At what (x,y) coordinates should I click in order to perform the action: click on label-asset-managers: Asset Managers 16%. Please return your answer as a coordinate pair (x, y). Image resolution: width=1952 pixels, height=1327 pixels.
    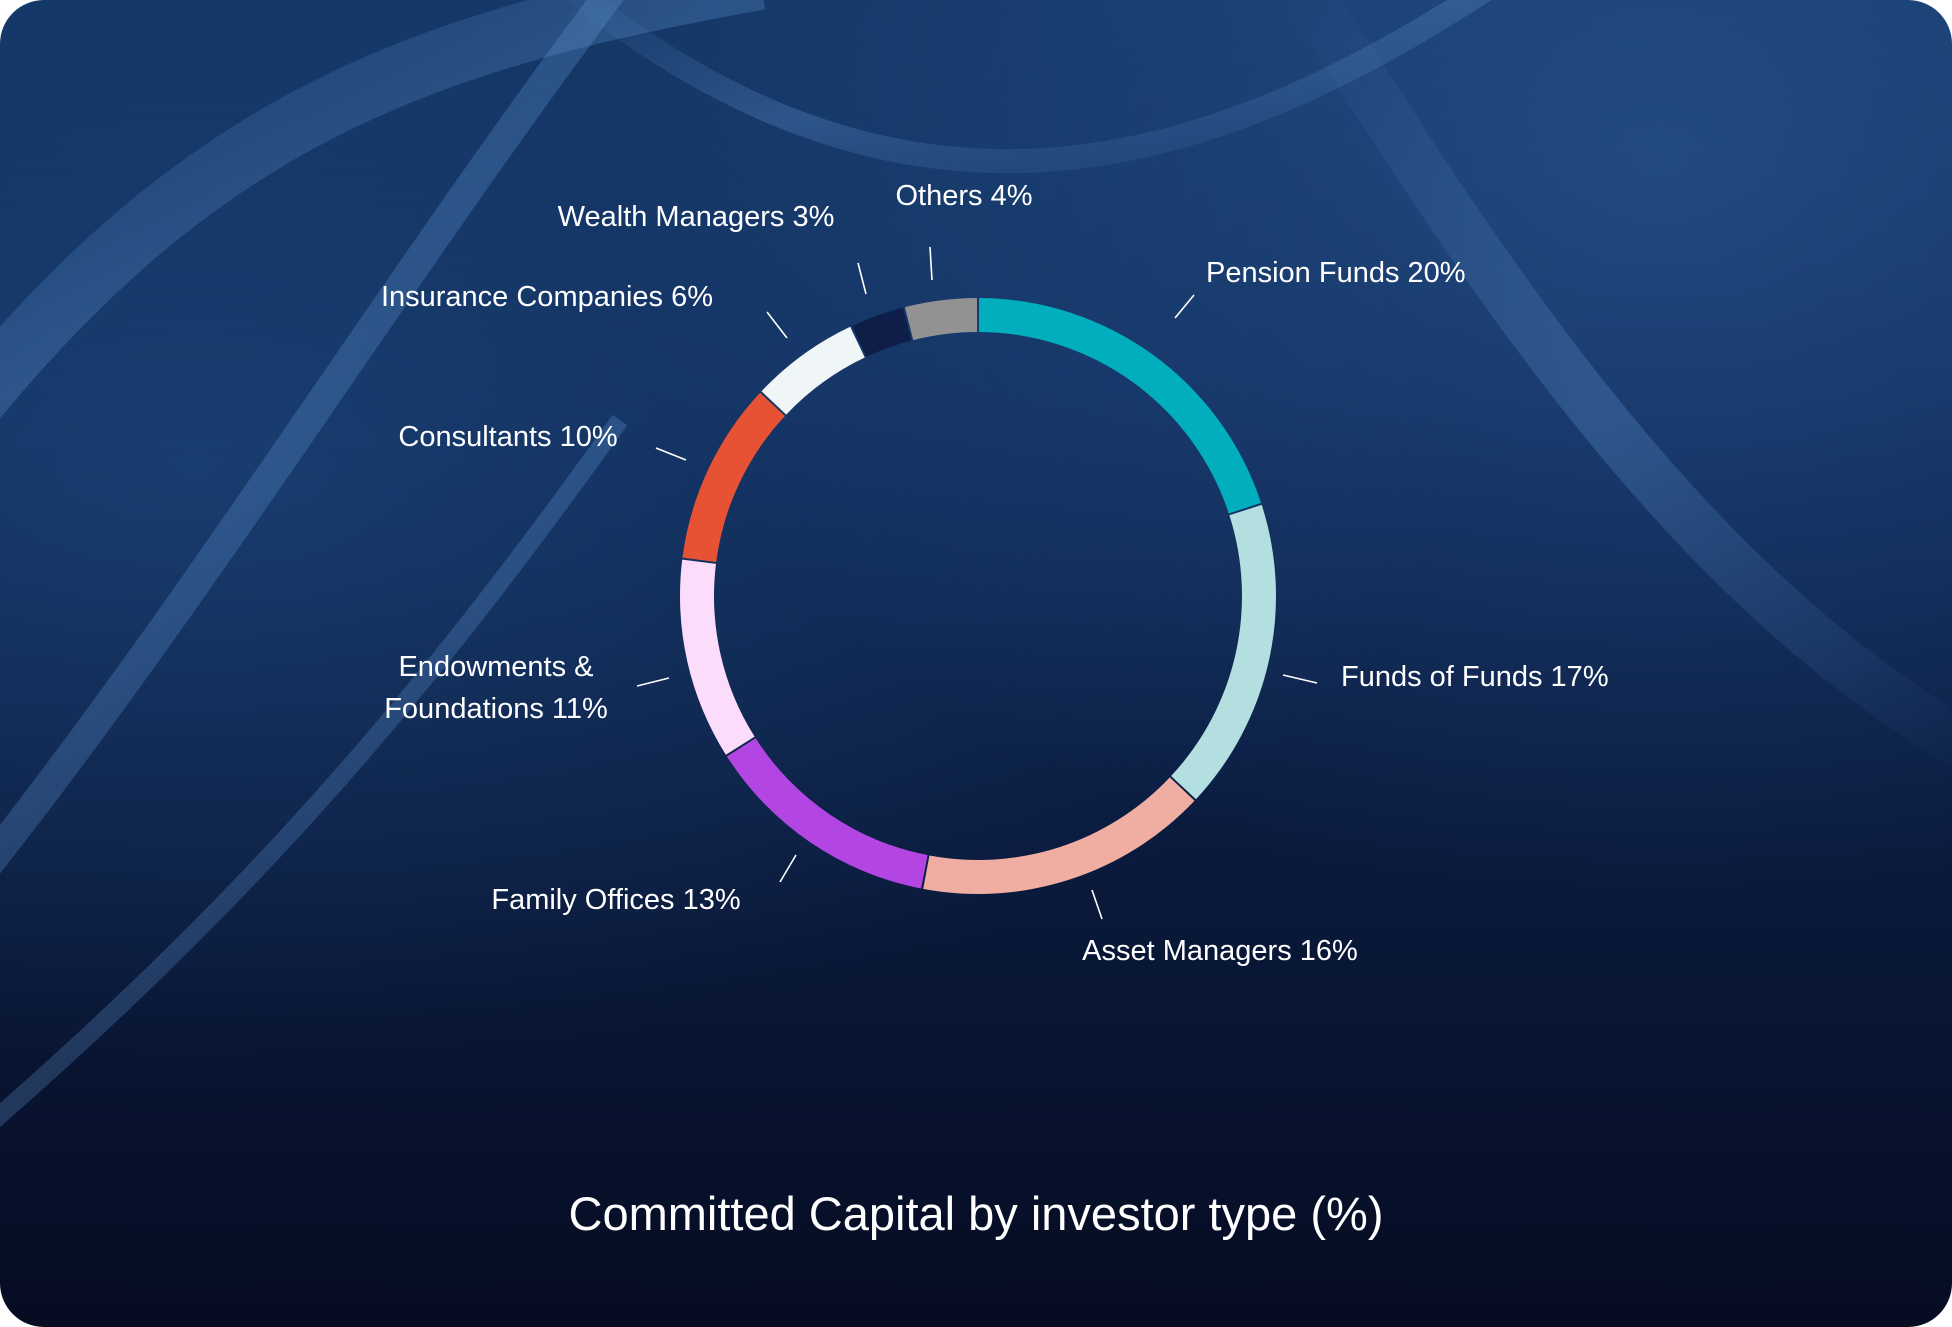
    Looking at the image, I should click on (1220, 951).